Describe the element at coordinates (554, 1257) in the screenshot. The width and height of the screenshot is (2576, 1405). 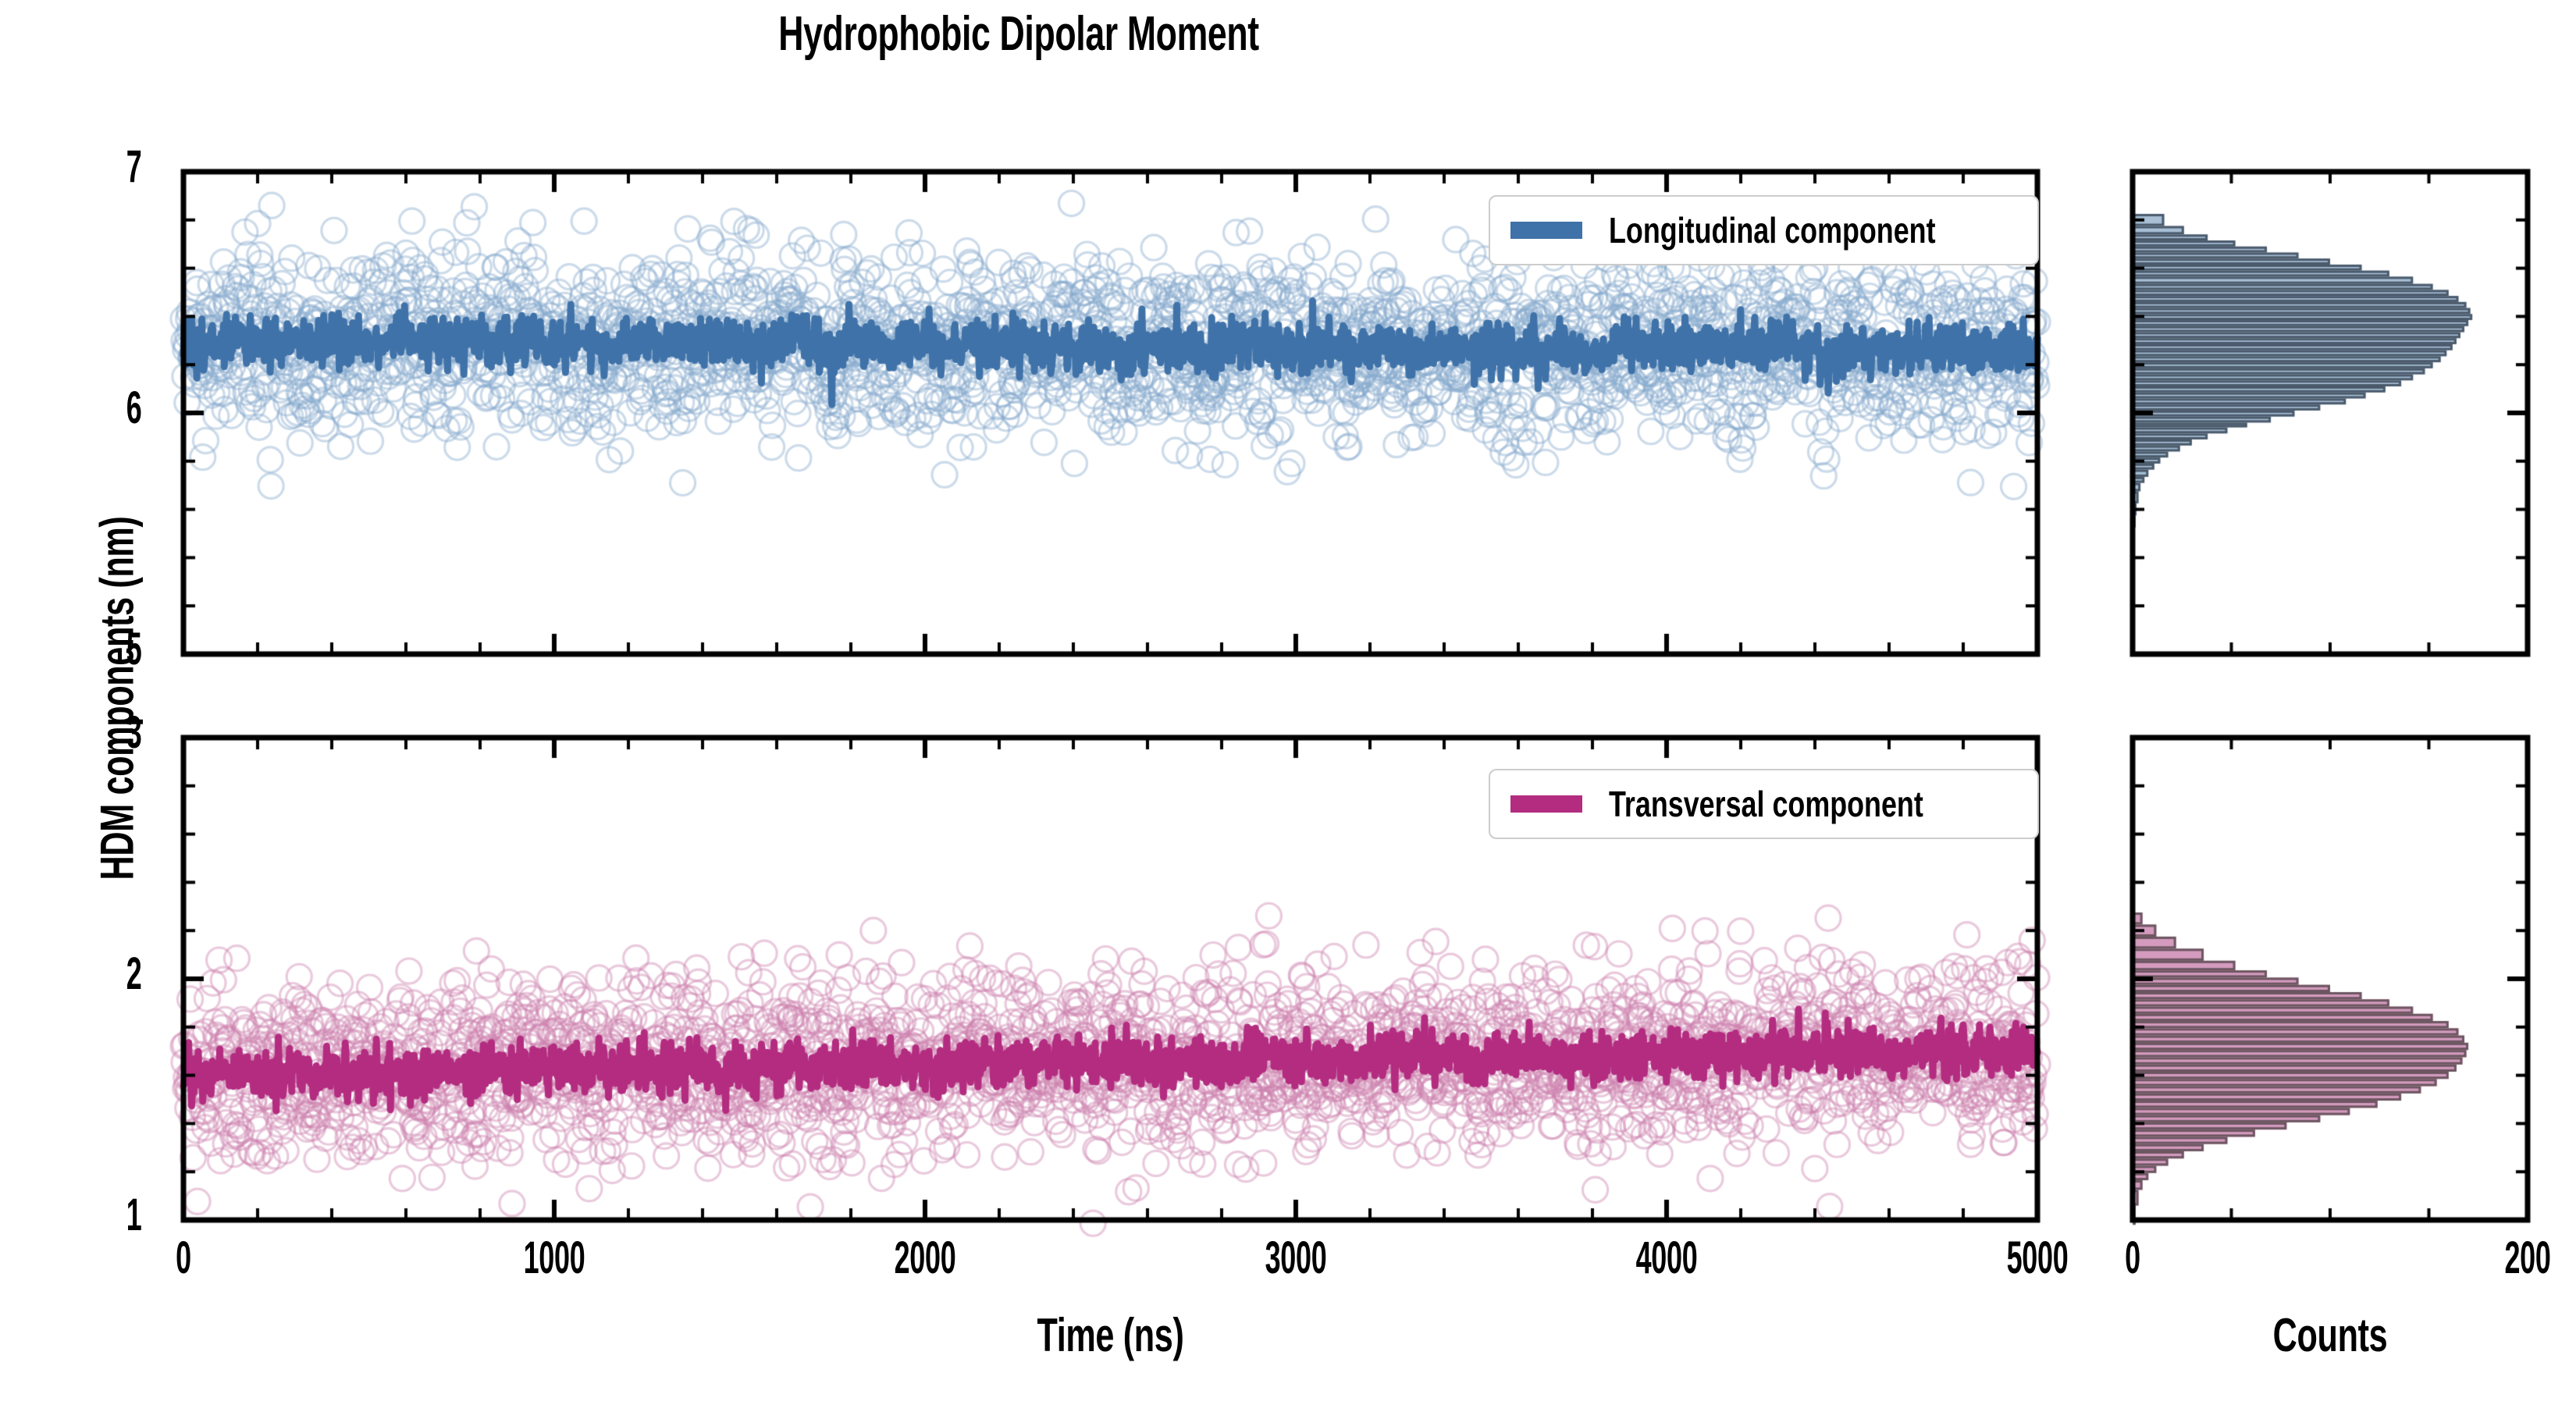
I see `x-tick-label-1000: 1000` at that location.